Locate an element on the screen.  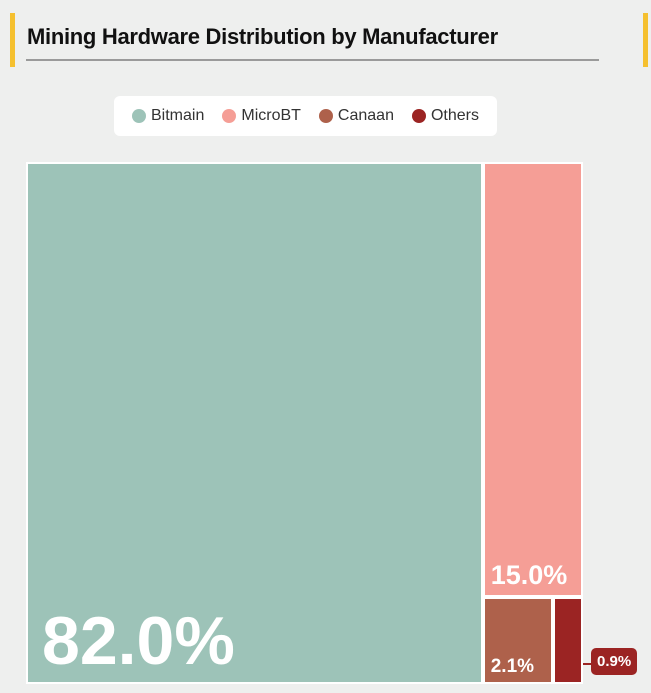
cell-others is located at coordinates (567, 640).